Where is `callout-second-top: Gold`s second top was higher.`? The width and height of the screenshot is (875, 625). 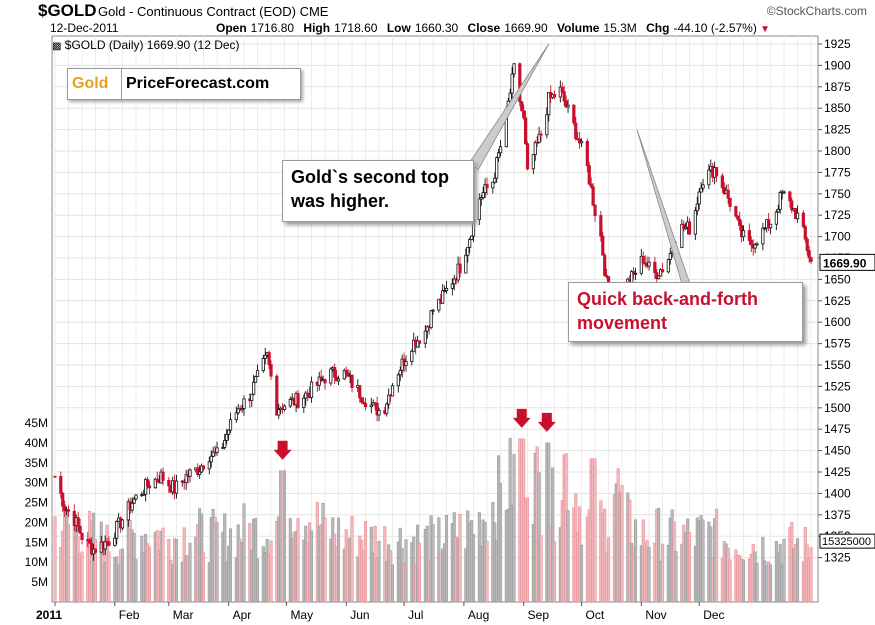
callout-second-top: Gold`s second top was higher. is located at coordinates (378, 191).